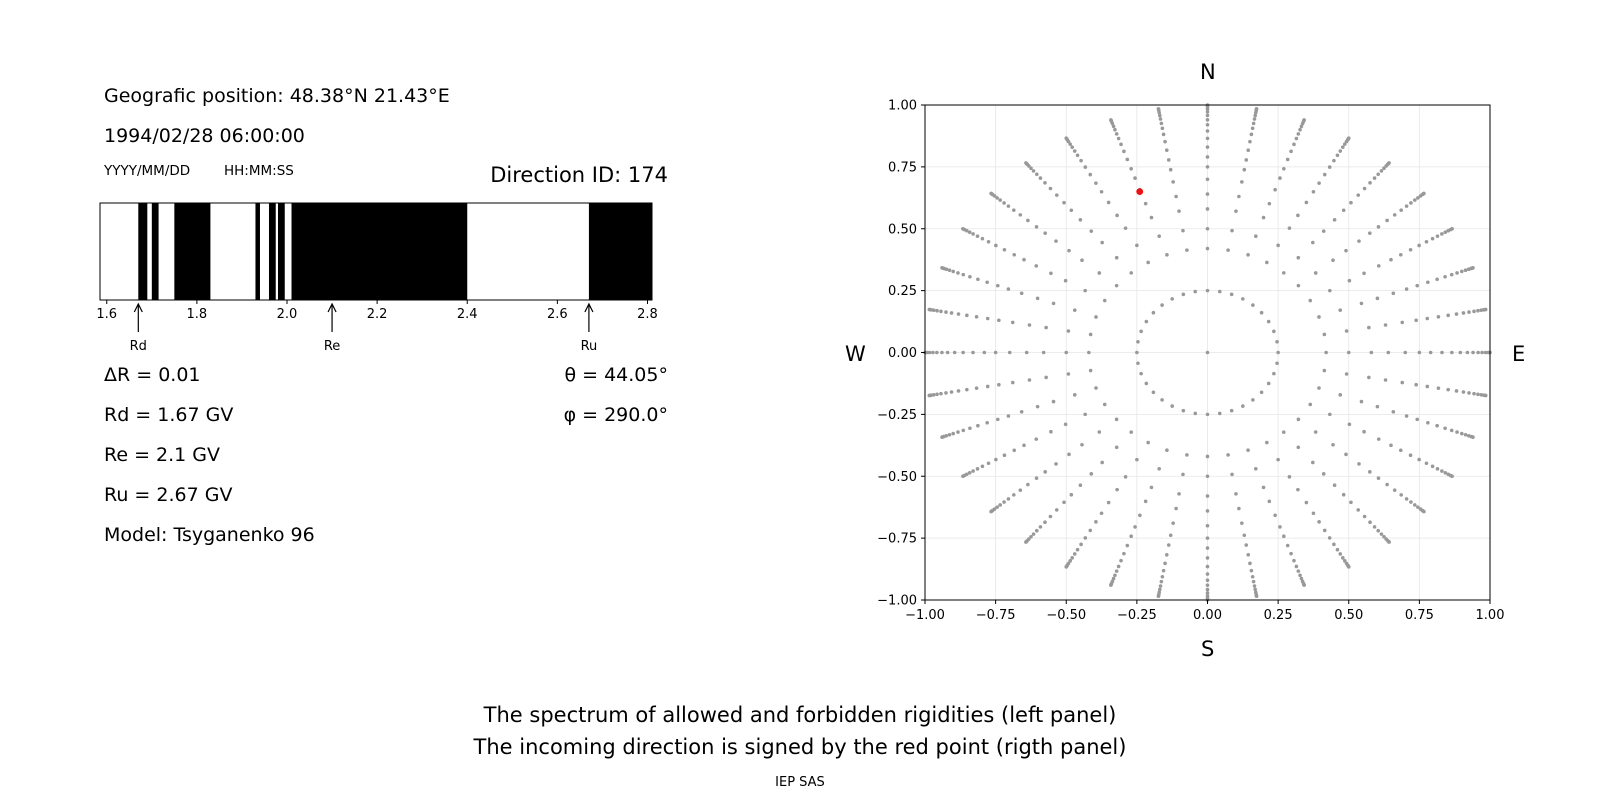 The image size is (1600, 800). I want to click on re-value: Re = 2.1 GV, so click(162, 455).